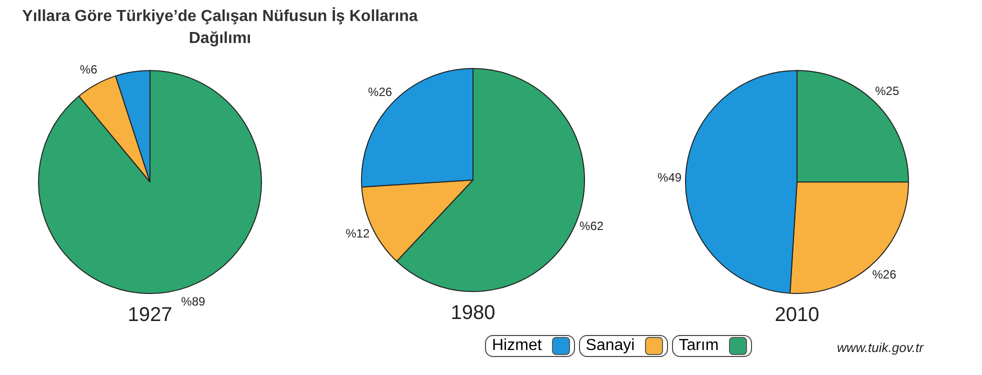  Describe the element at coordinates (150, 315) in the screenshot. I see `text: 1927` at that location.